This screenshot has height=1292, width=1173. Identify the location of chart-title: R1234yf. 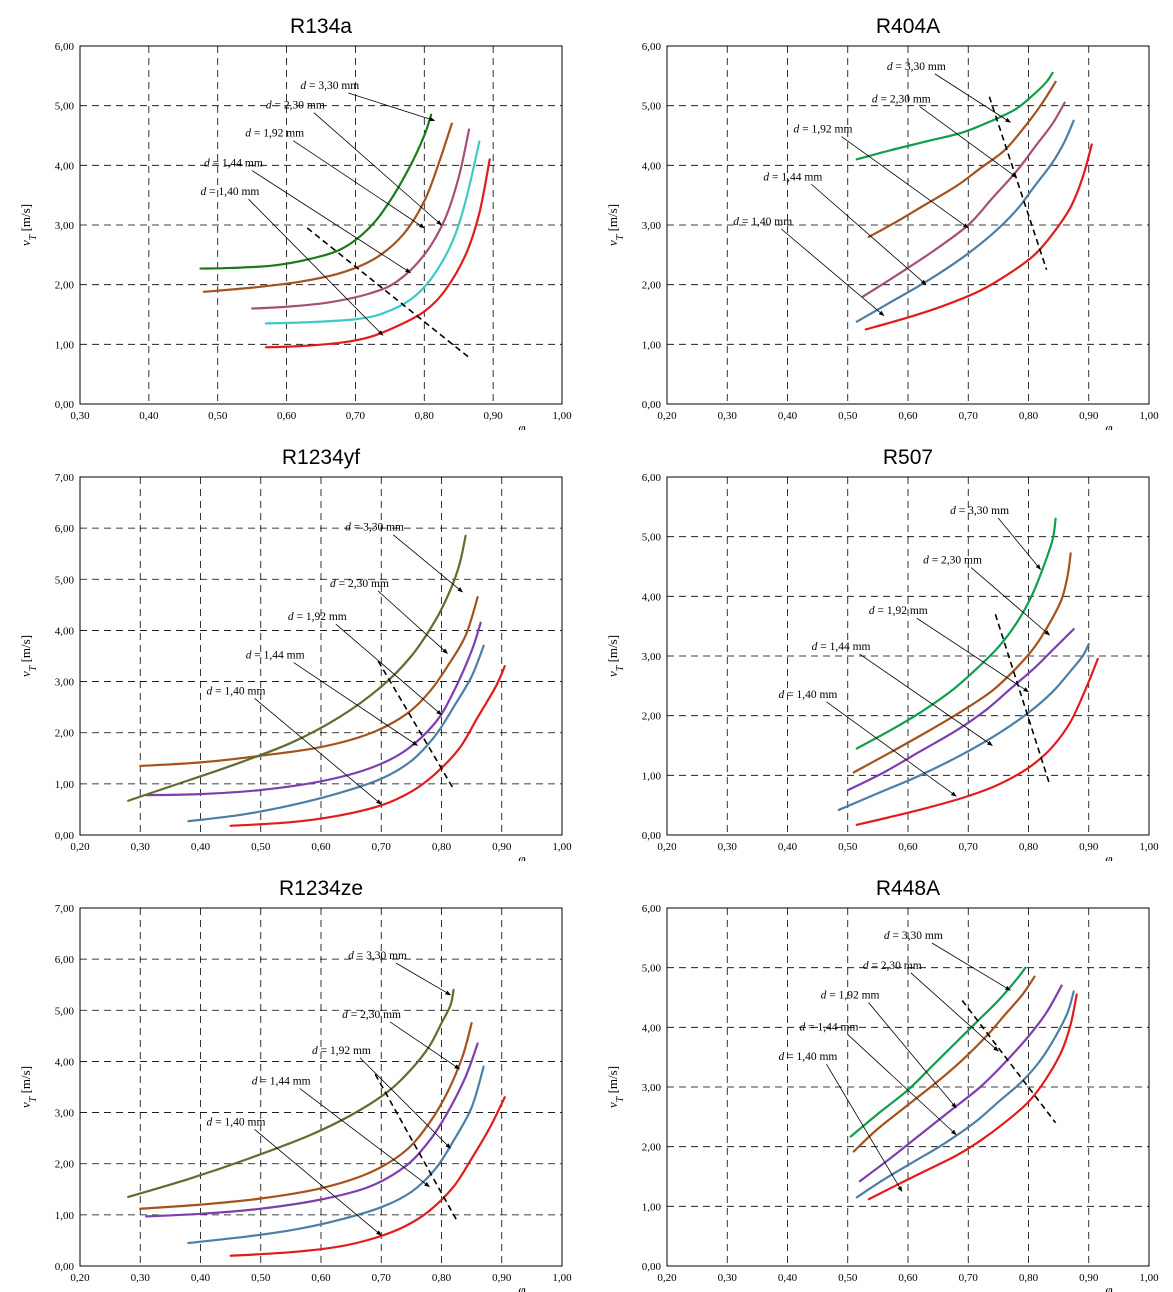
(321, 457).